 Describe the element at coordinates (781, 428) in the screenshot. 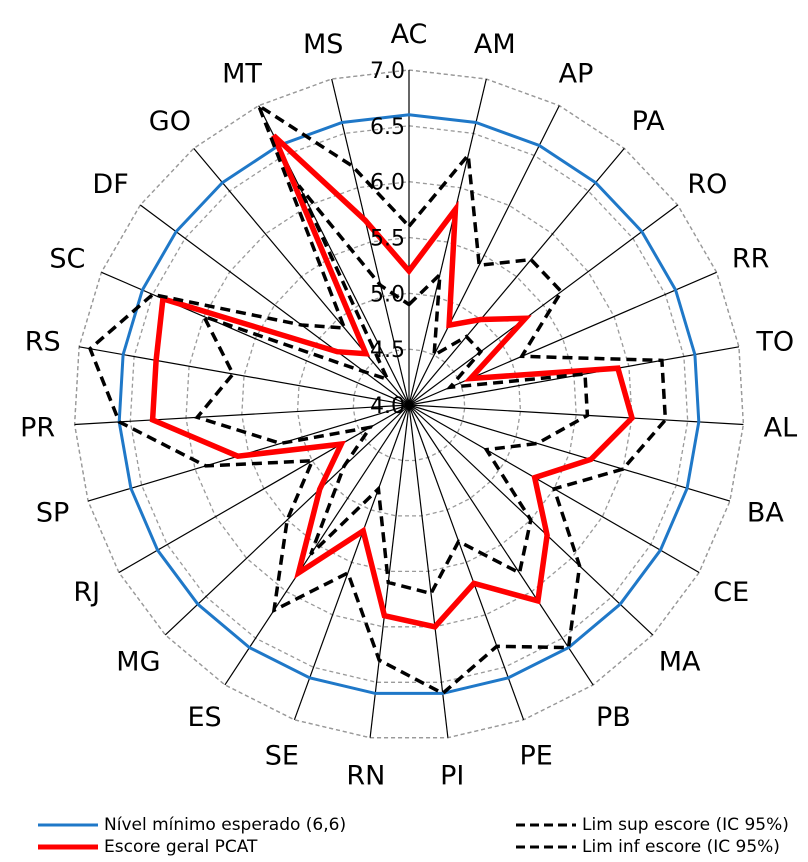

I see `category-label-al: AL` at that location.